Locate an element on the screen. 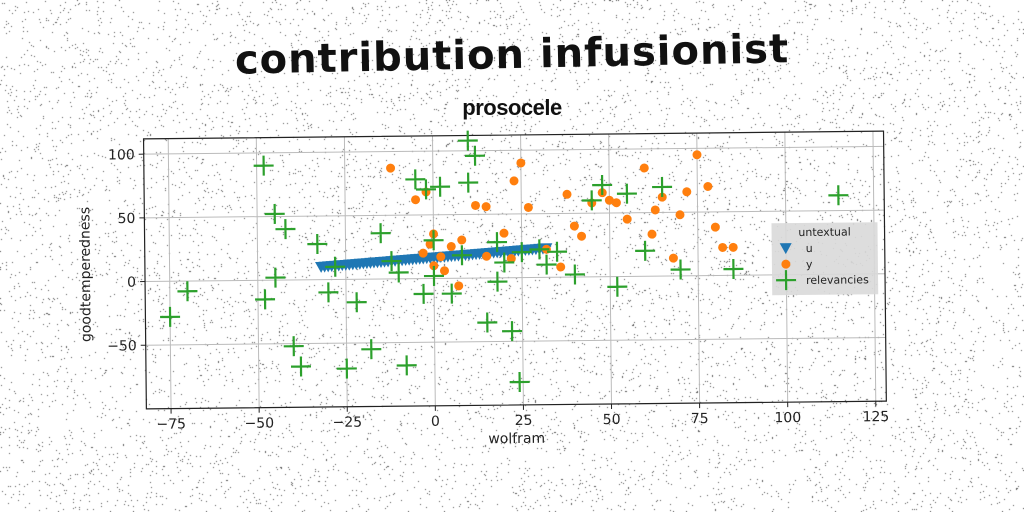 The width and height of the screenshot is (1024, 512). chart-title: prosocele is located at coordinates (512, 107).